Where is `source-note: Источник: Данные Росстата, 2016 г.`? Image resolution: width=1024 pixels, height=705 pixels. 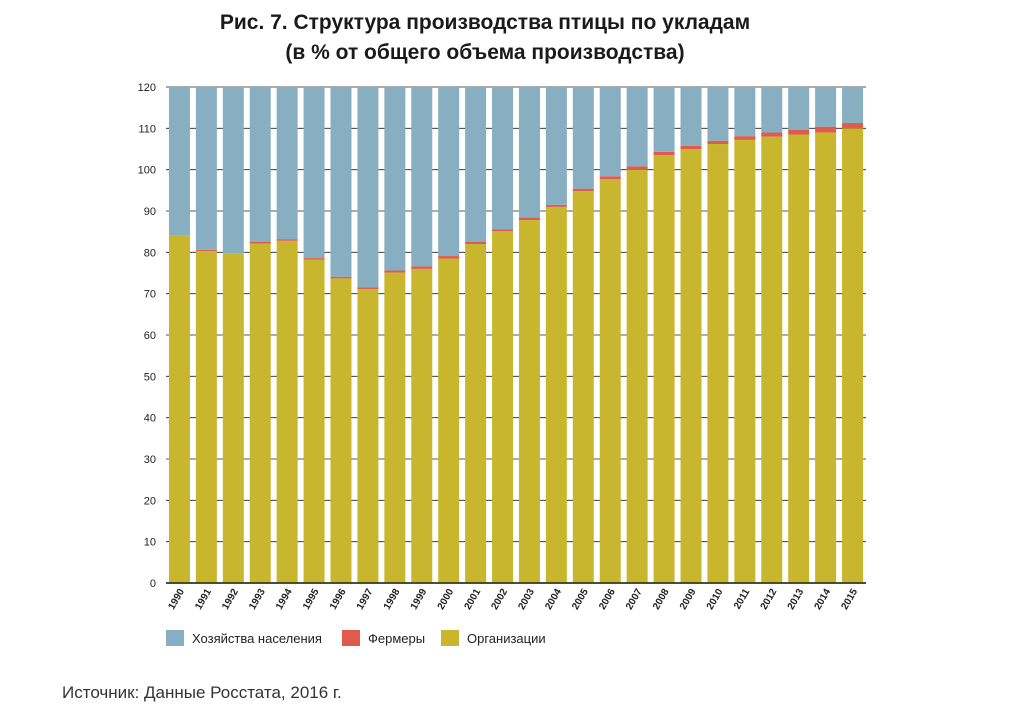 source-note: Источник: Данные Росстата, 2016 г. is located at coordinates (202, 692).